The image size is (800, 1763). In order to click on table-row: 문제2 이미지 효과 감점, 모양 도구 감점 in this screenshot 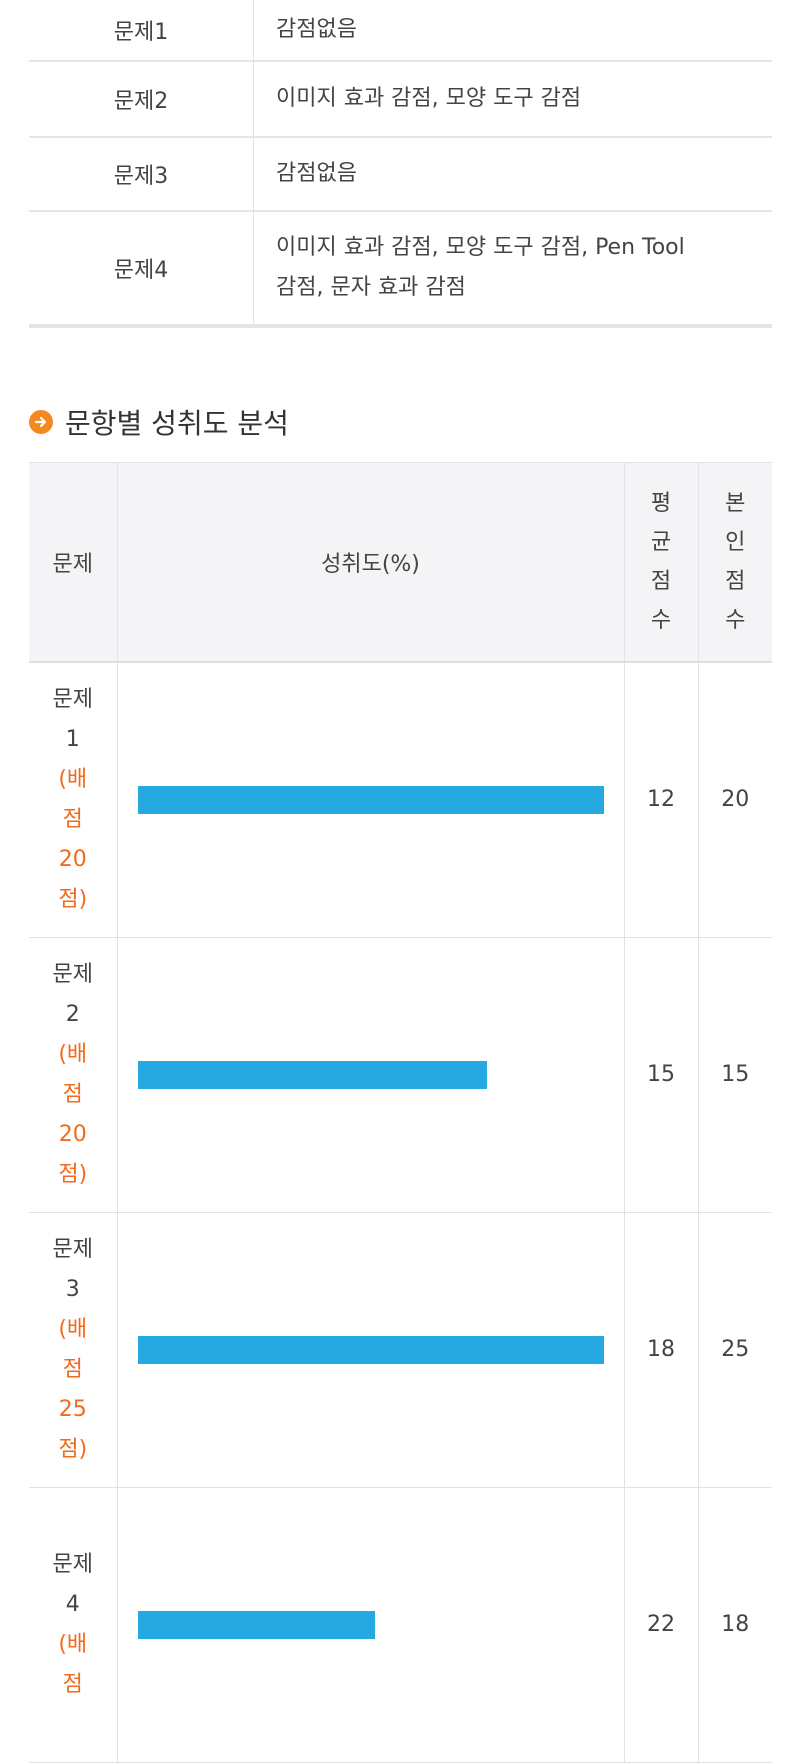, I will do `click(400, 99)`.